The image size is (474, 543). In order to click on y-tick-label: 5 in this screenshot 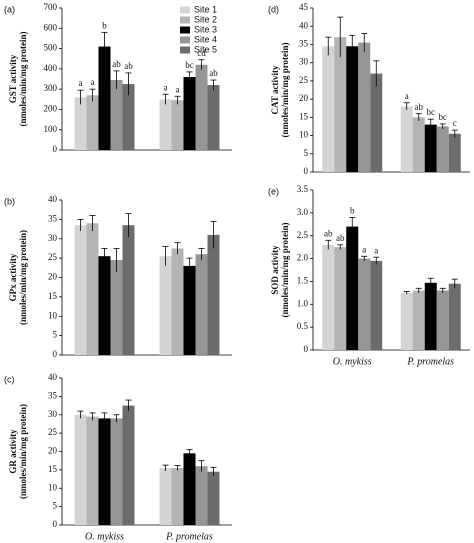, I will do `click(55, 506)`.